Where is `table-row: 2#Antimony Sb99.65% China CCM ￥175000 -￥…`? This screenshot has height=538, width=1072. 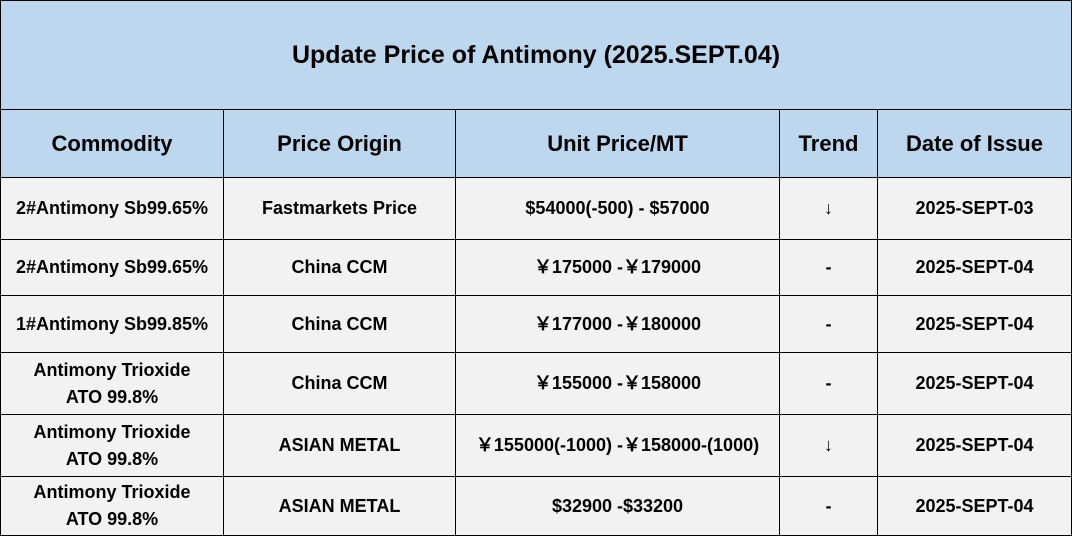 table-row: 2#Antimony Sb99.65% China CCM ￥175000 -￥… is located at coordinates (536, 267).